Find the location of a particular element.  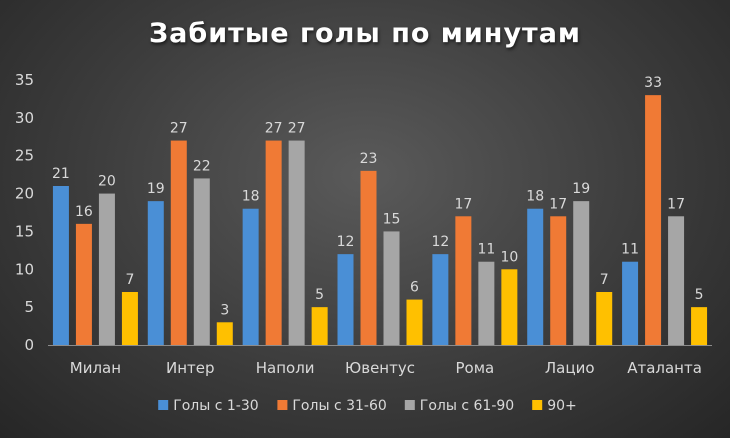

chart-title: Забитые голы по минутам is located at coordinates (365, 33).